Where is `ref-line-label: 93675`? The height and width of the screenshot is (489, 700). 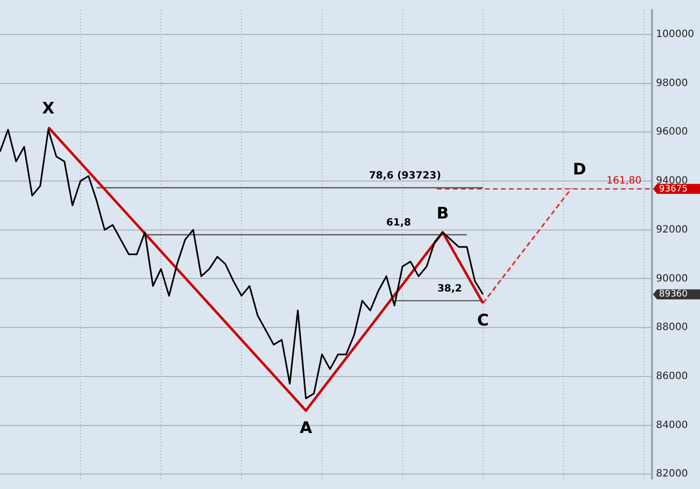 ref-line-label: 93675 is located at coordinates (673, 189).